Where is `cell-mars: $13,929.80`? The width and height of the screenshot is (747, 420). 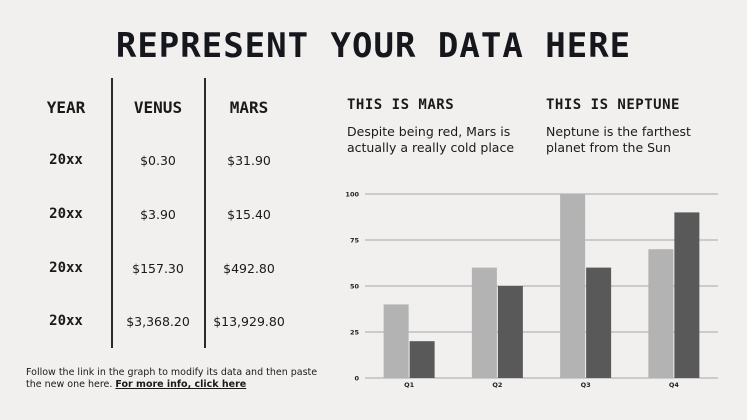 cell-mars: $13,929.80 is located at coordinates (249, 321).